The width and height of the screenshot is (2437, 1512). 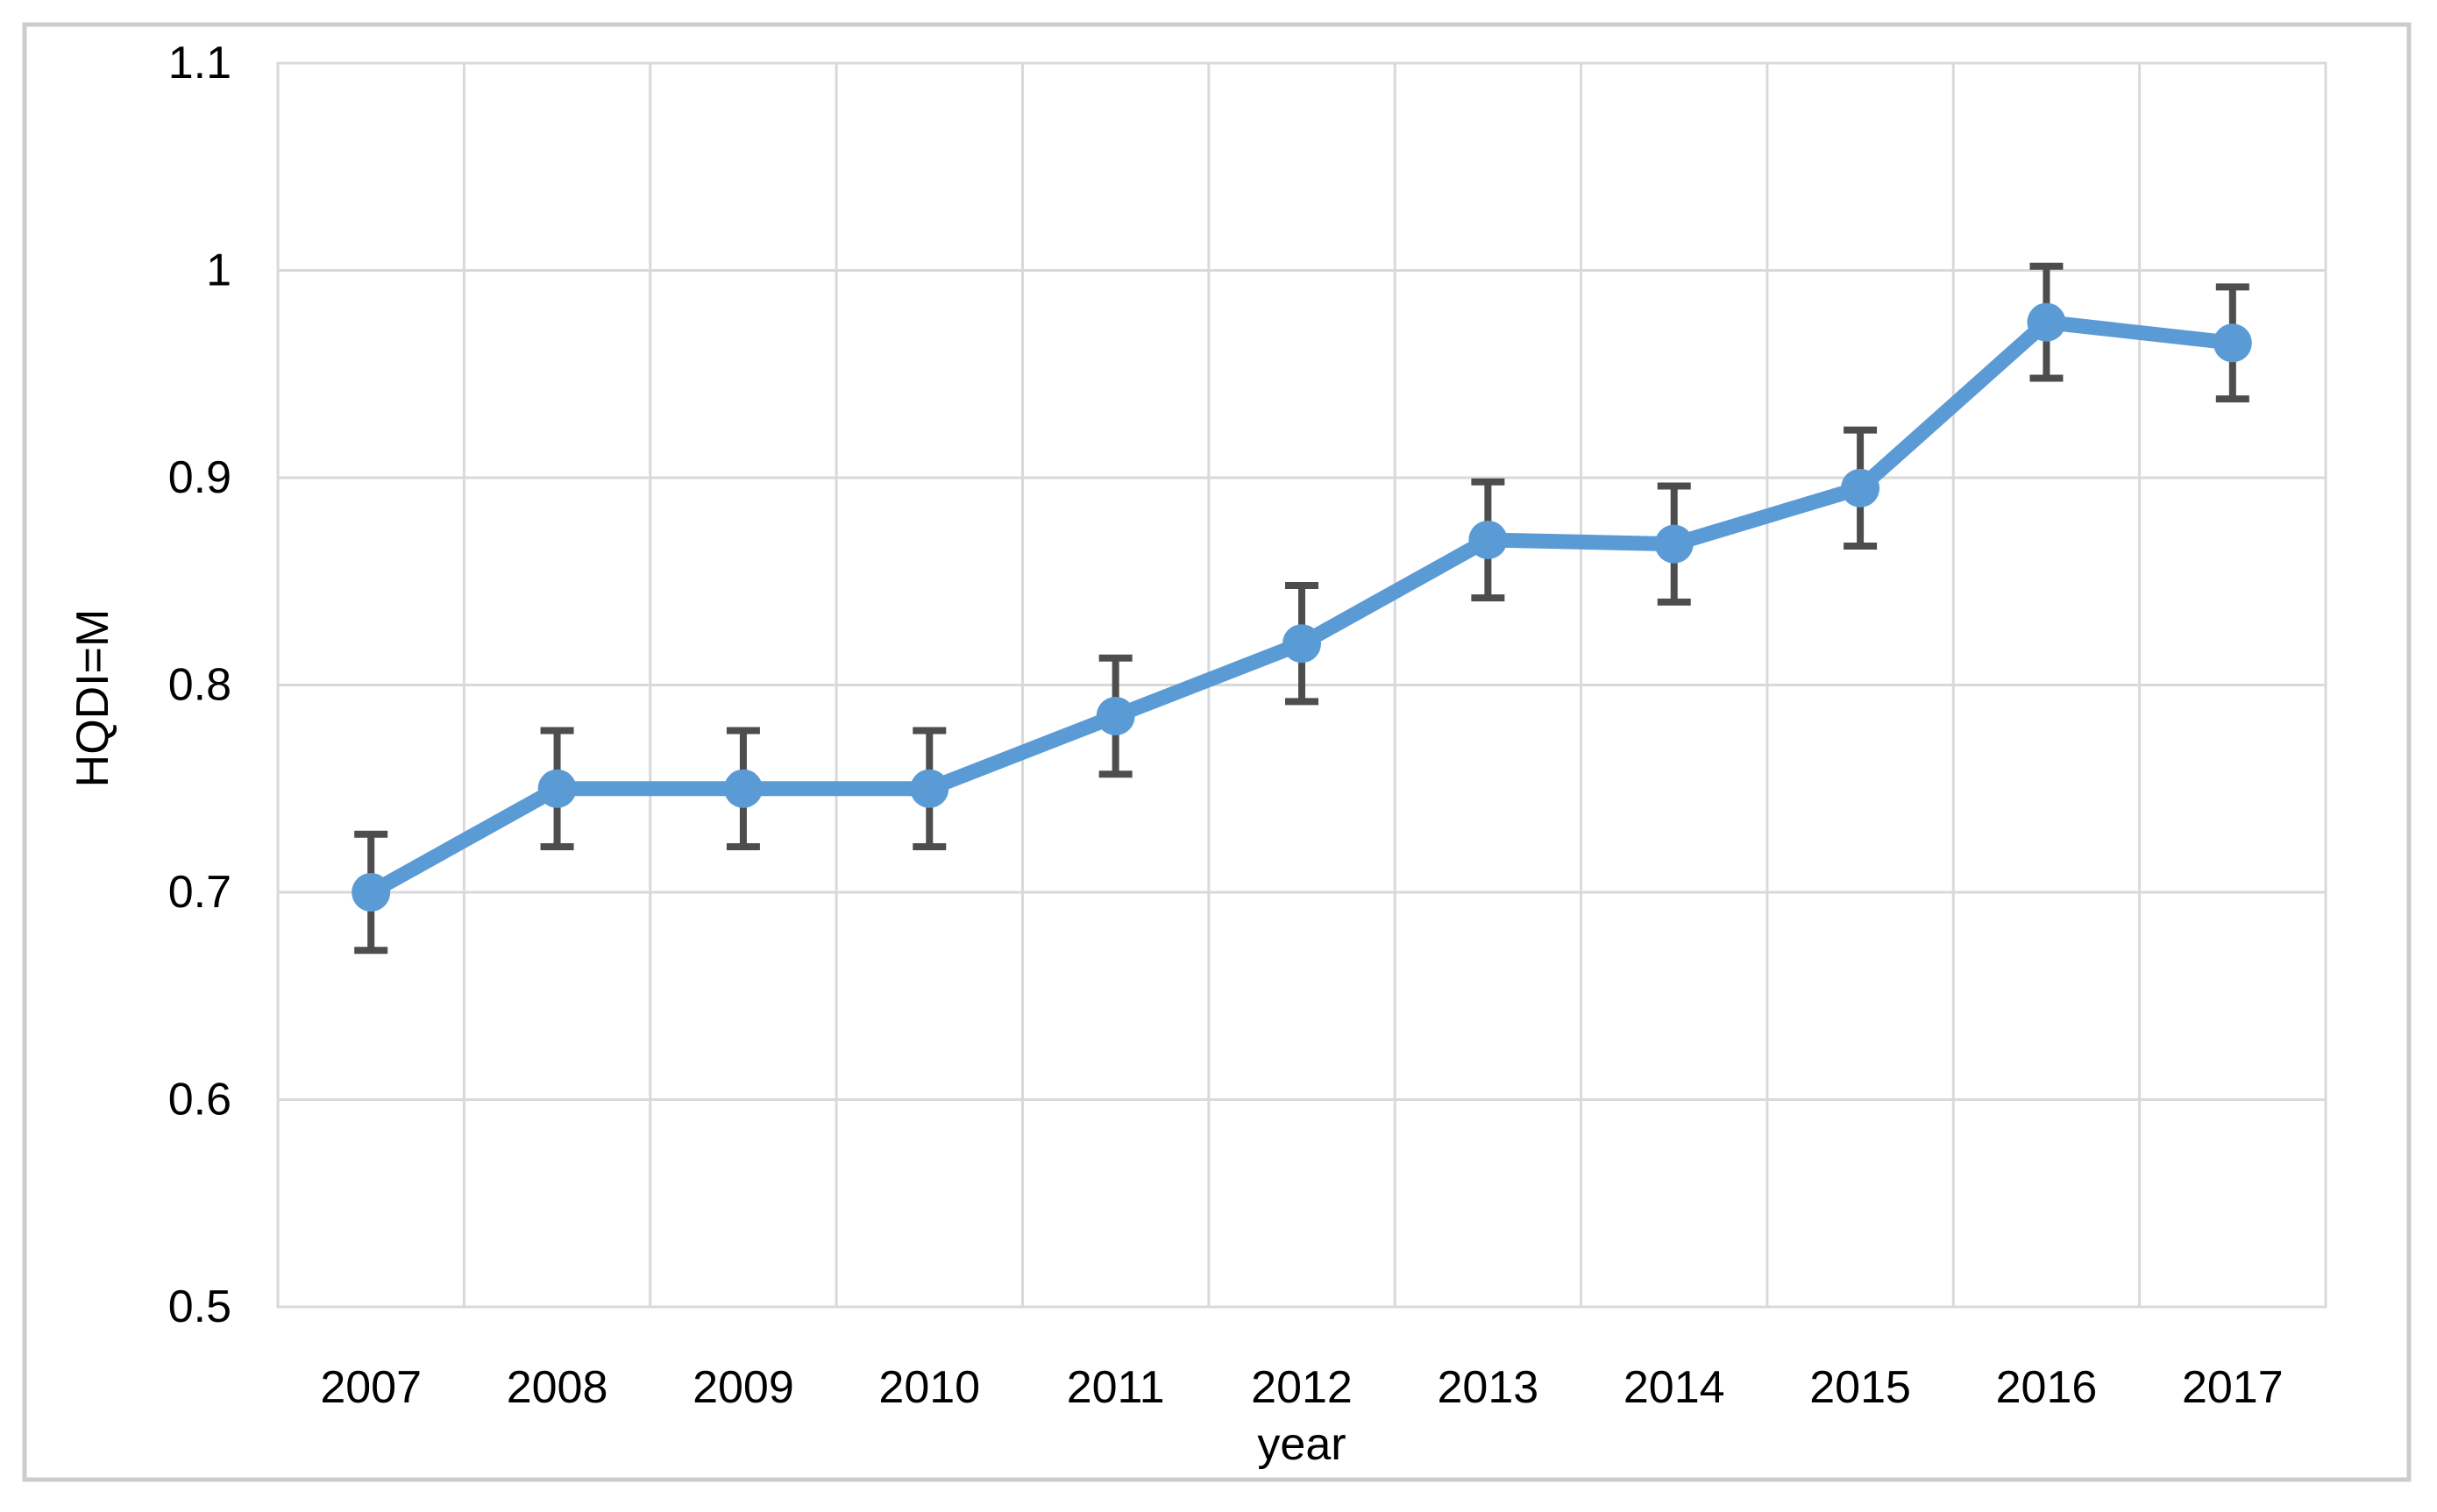 What do you see at coordinates (199, 63) in the screenshot?
I see `y-tick-label: 1.1` at bounding box center [199, 63].